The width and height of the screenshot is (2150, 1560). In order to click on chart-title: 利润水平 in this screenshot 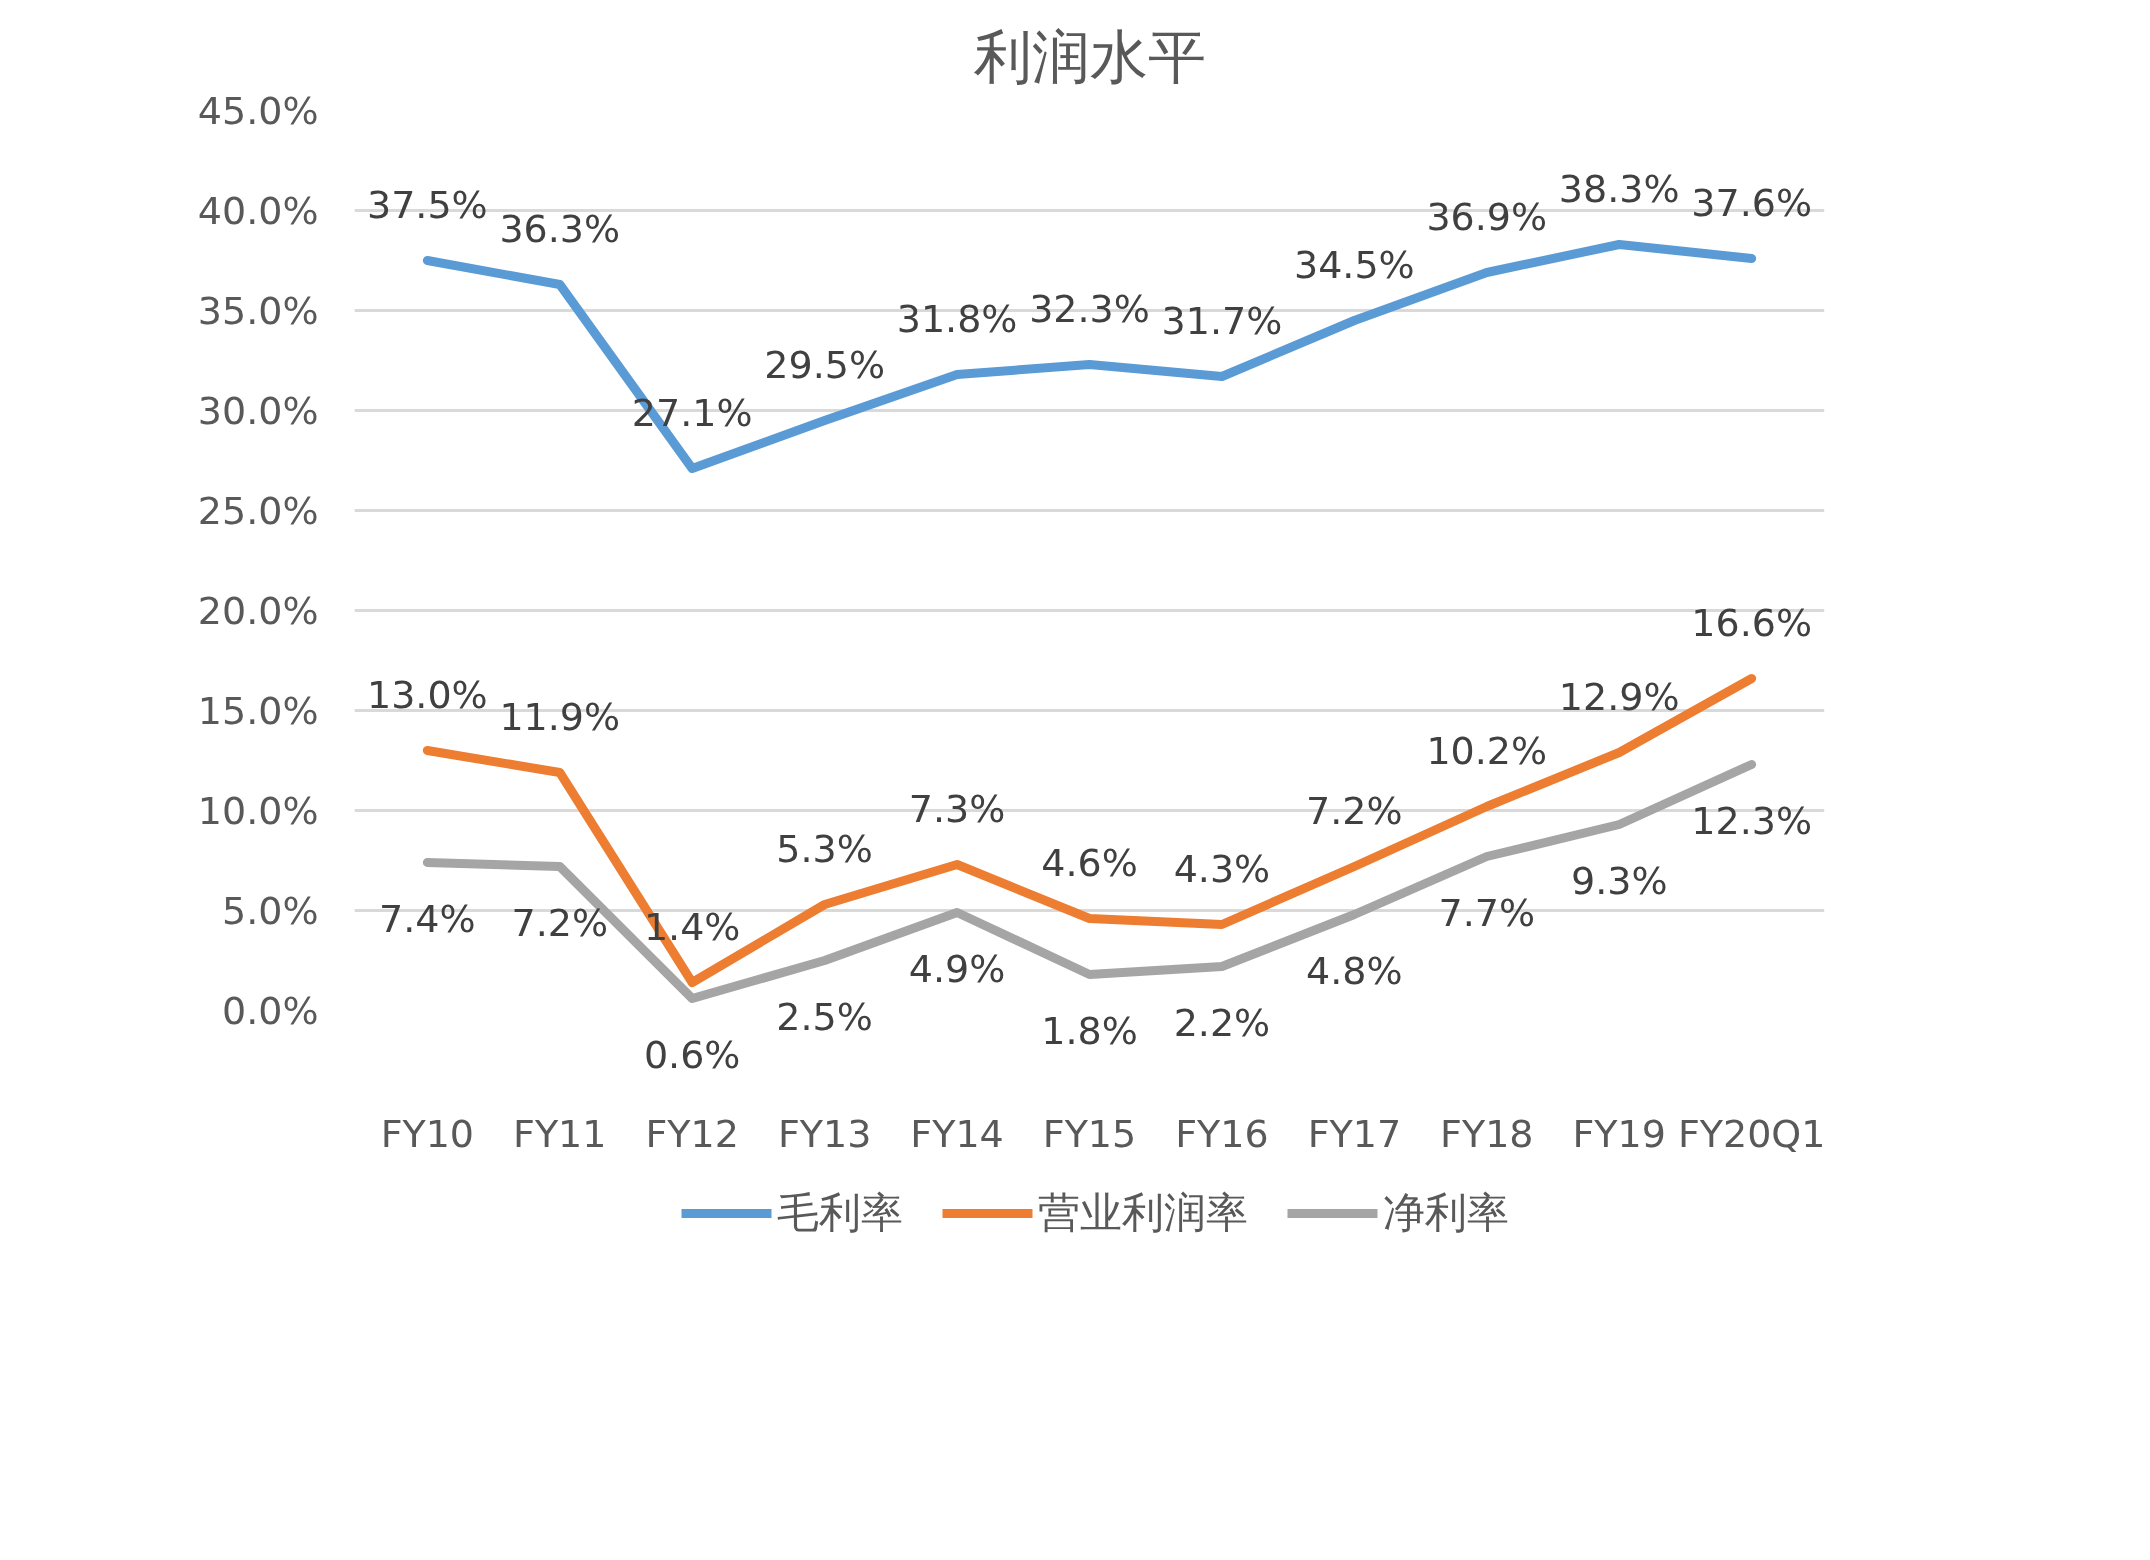, I will do `click(1089, 56)`.